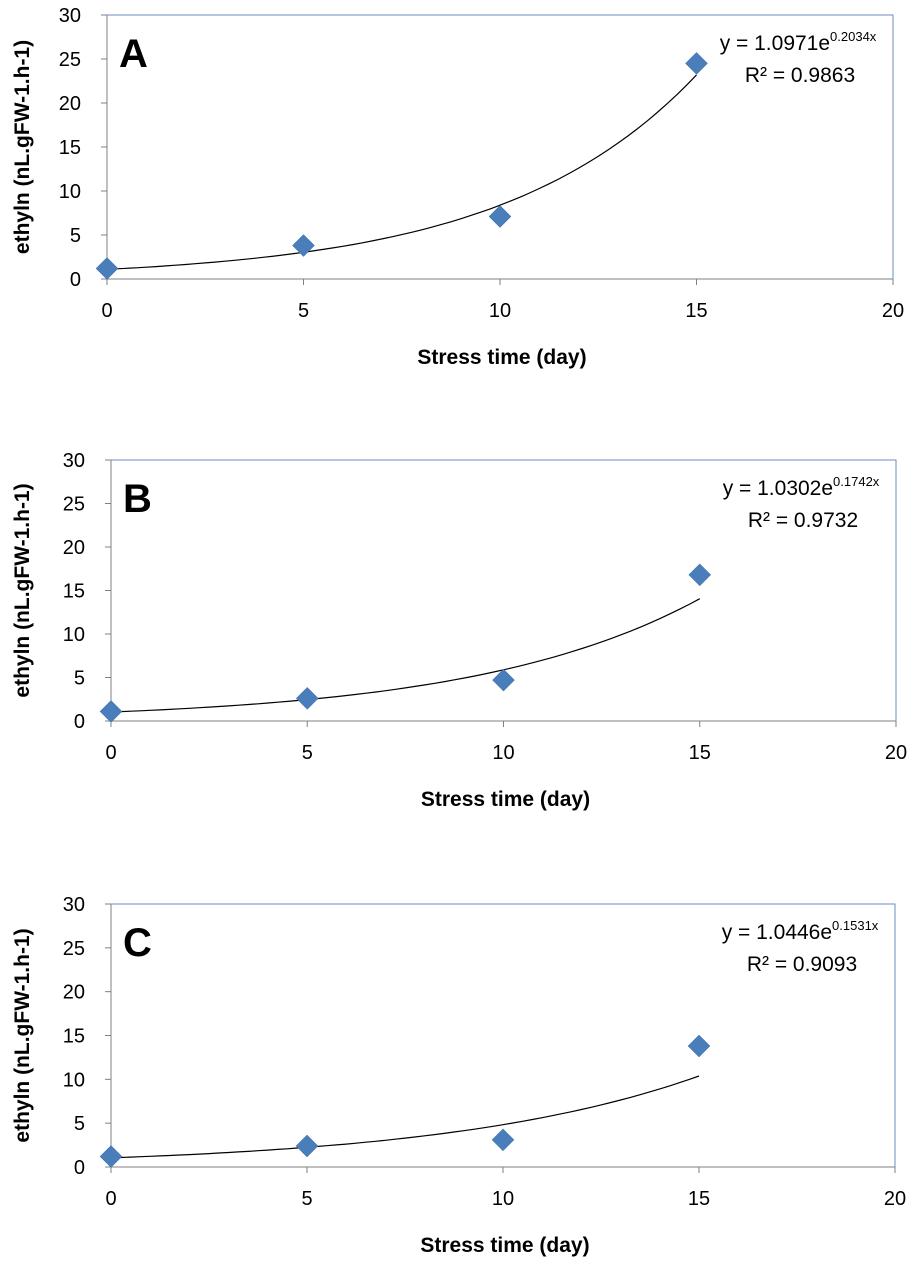 This screenshot has height=1286, width=910. Describe the element at coordinates (137, 499) in the screenshot. I see `panel-label: B` at that location.